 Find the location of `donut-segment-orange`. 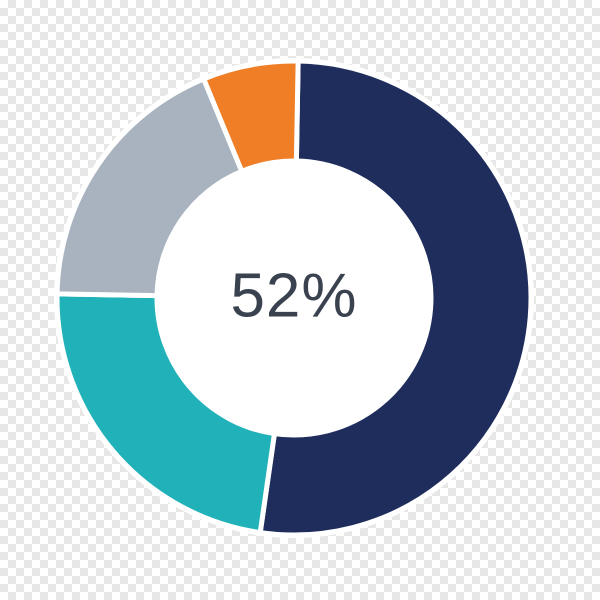

donut-segment-orange is located at coordinates (251, 116).